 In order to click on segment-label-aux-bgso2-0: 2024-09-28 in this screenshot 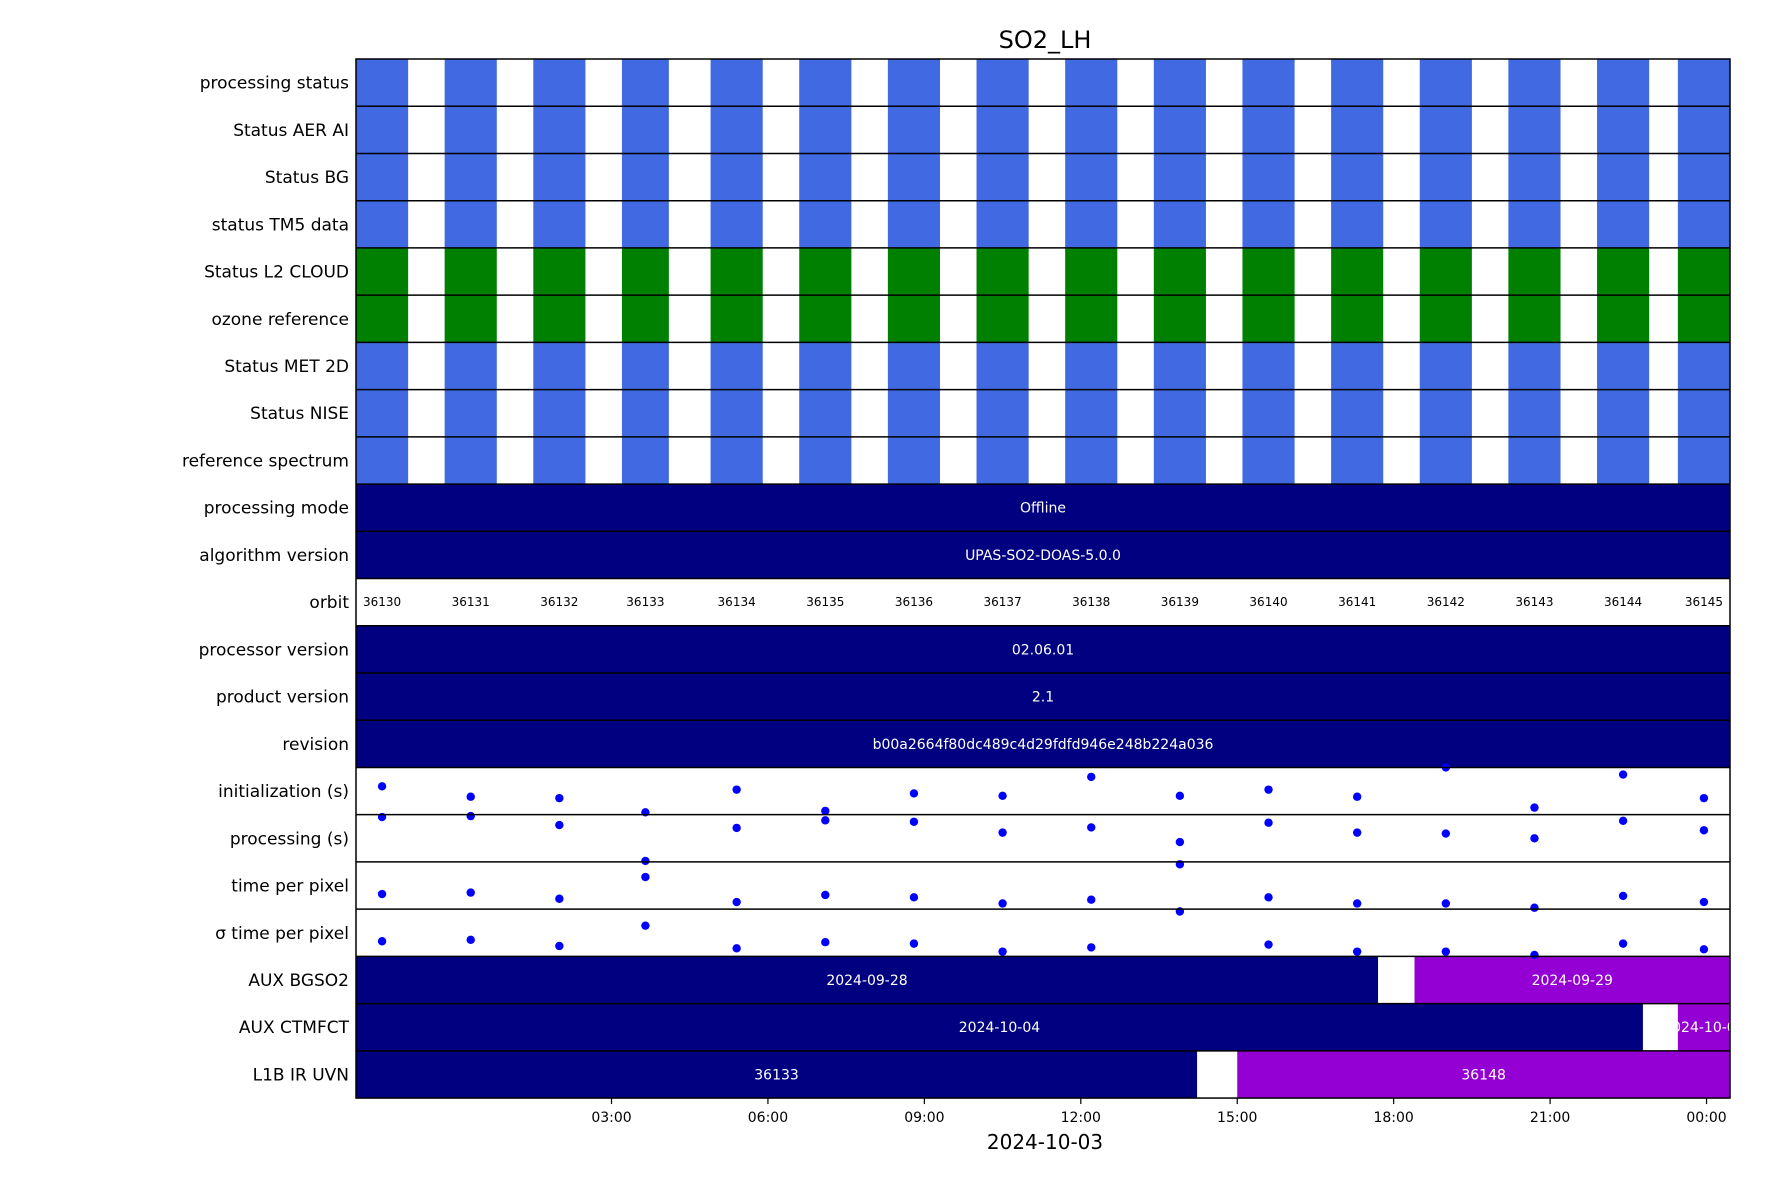, I will do `click(866, 981)`.